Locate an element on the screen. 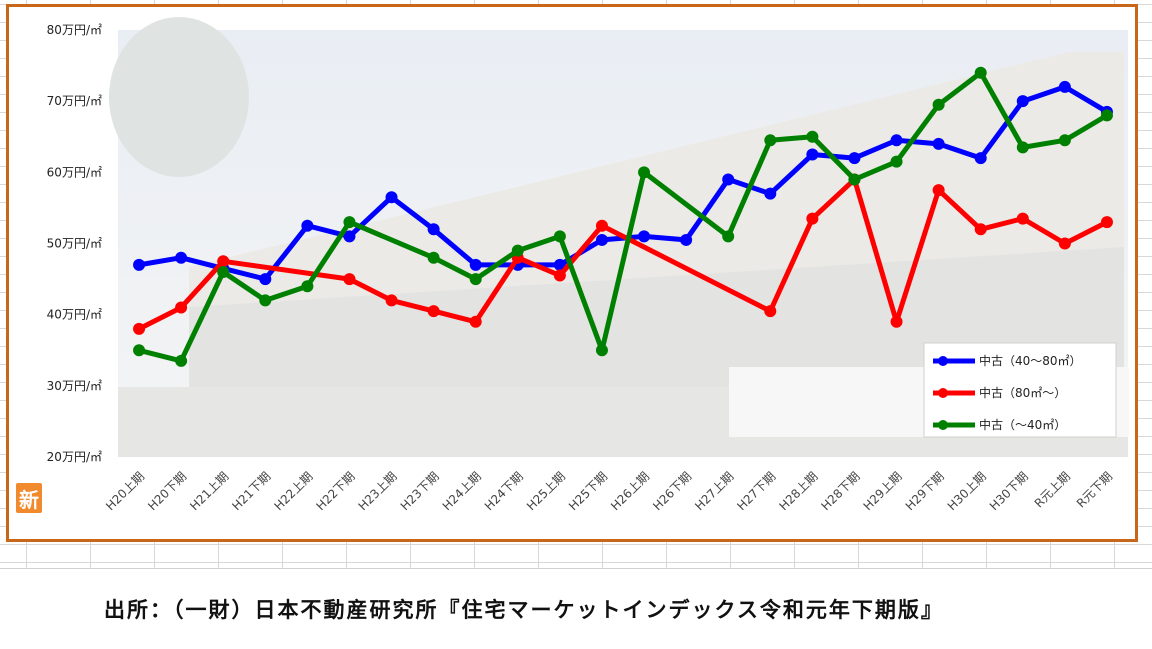  source-caption: 出所：（一財）日本不動産研究所『住宅マーケットインデックス令和元年下期版』 is located at coordinates (524, 610).